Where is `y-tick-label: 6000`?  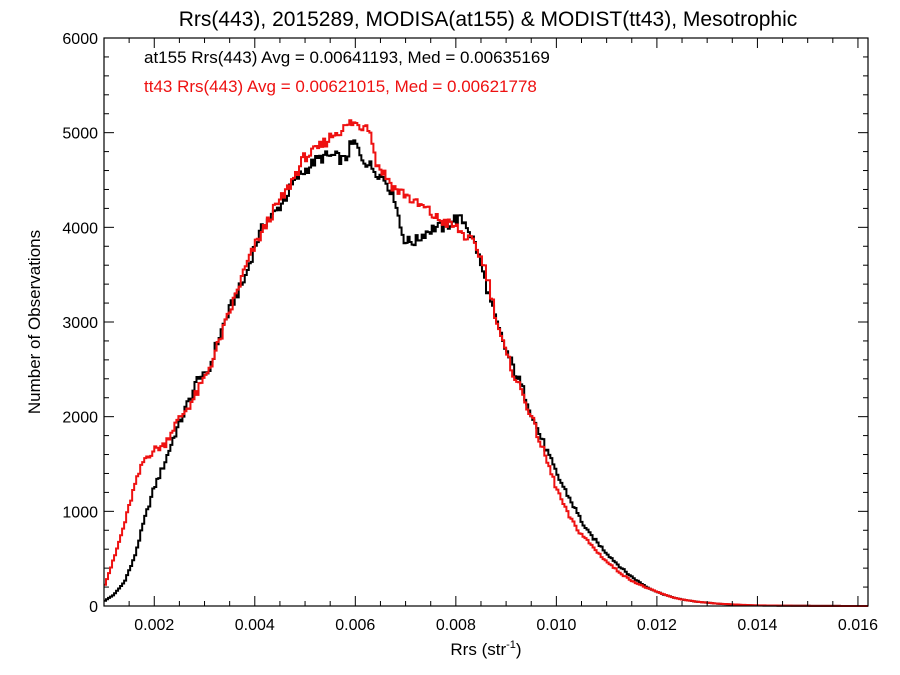
y-tick-label: 6000 is located at coordinates (80, 39).